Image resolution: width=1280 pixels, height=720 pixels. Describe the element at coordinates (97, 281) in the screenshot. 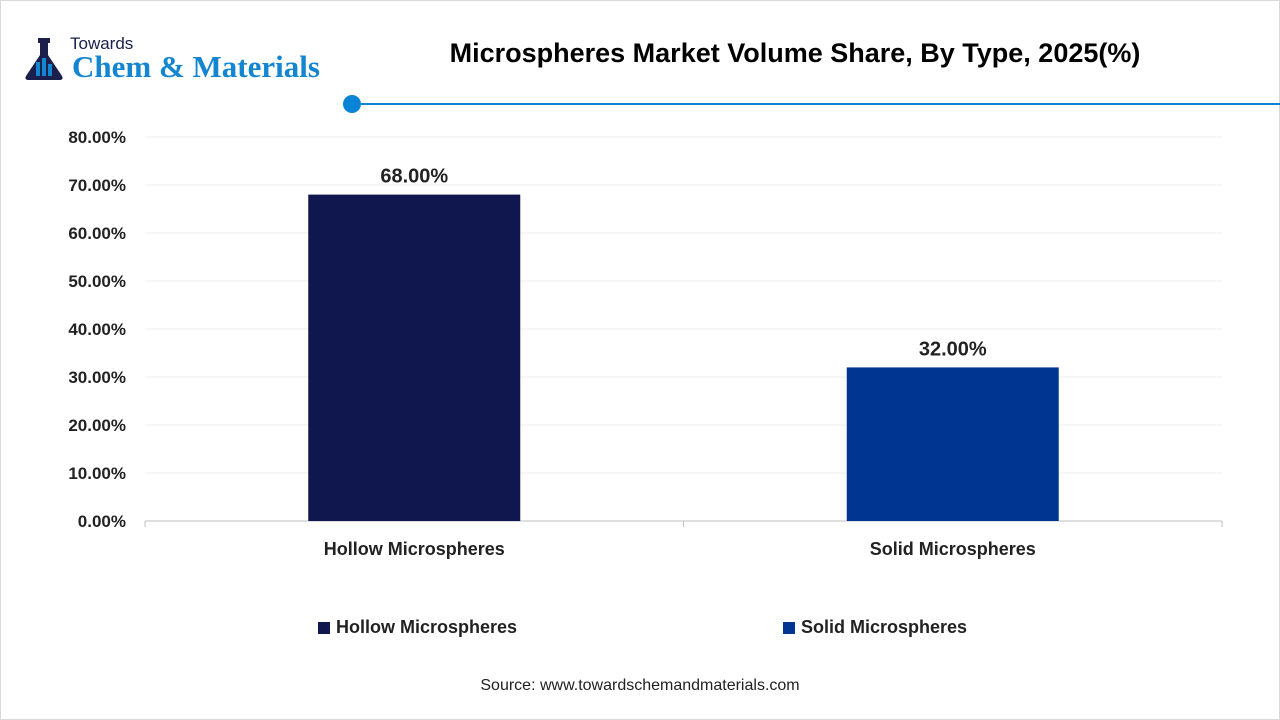

I see `y-tick-label: 50.00%` at that location.